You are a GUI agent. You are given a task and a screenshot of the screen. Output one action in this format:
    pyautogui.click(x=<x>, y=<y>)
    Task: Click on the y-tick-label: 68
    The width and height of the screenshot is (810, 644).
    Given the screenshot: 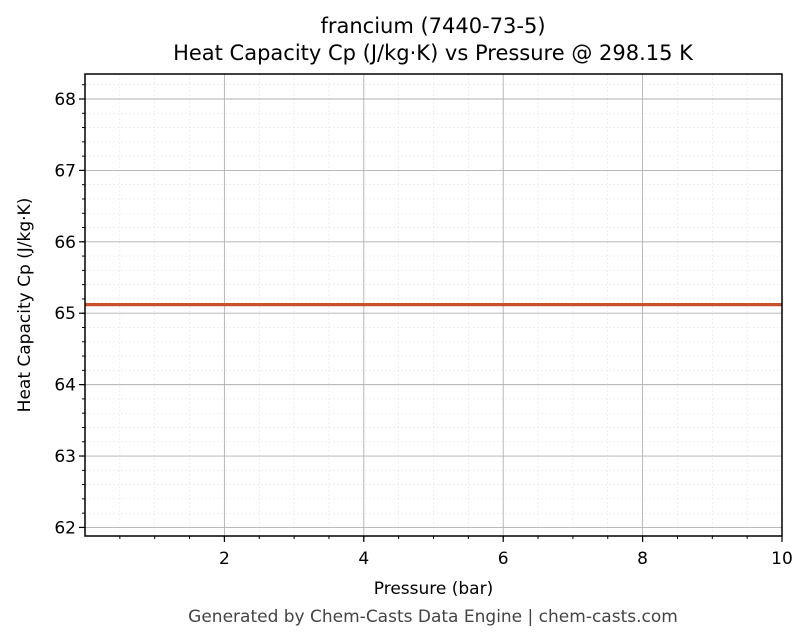 What is the action you would take?
    pyautogui.click(x=65, y=100)
    